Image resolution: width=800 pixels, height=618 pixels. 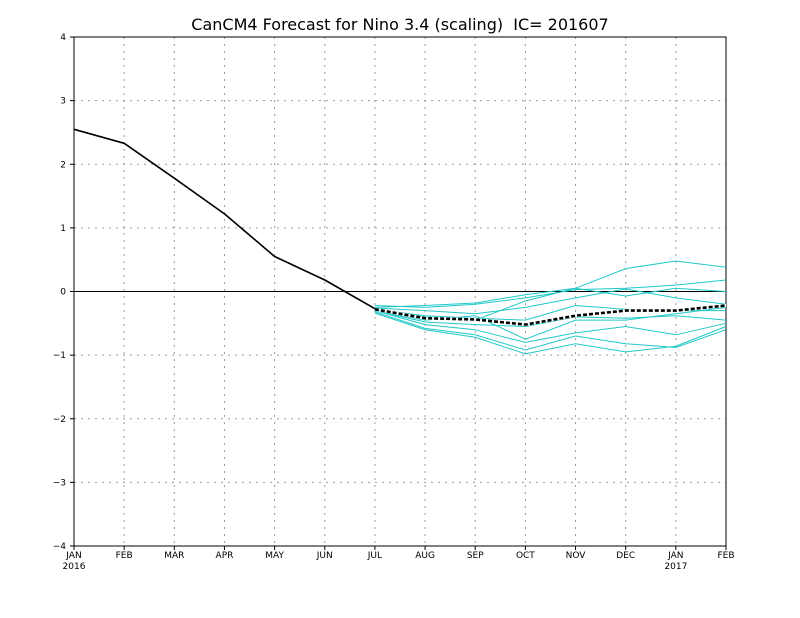 I want to click on x-tick-label: DEC, so click(x=625, y=556).